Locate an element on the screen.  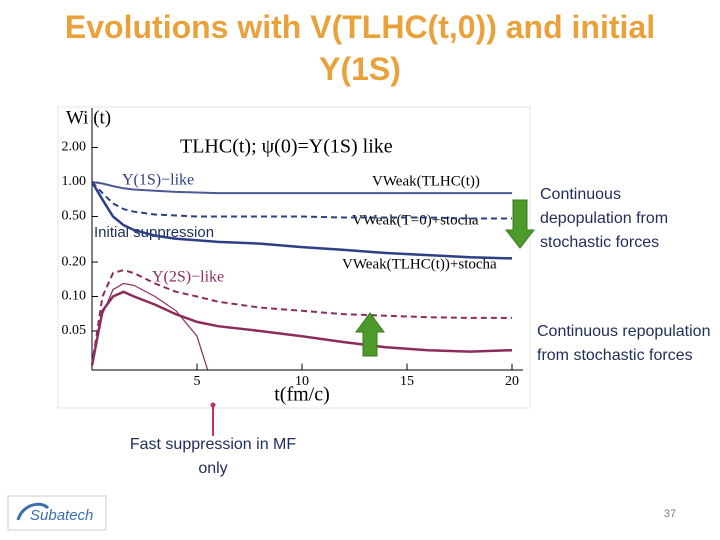
annotation: Υ(1S)−like is located at coordinates (158, 180).